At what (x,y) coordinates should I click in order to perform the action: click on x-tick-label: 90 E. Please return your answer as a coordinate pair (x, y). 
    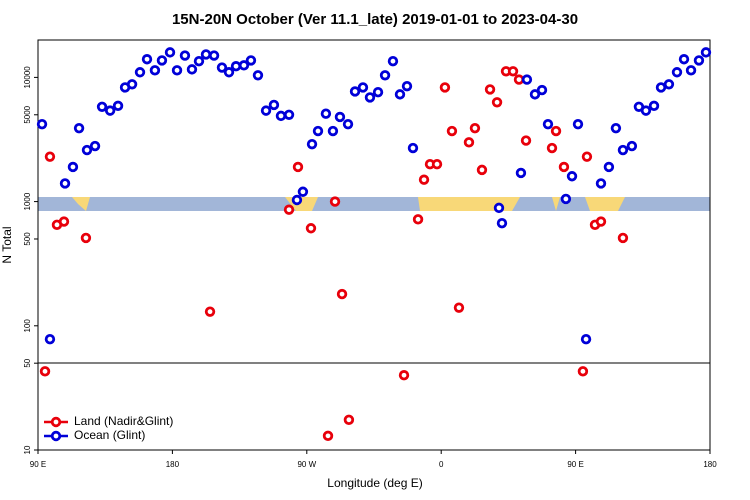
    Looking at the image, I should click on (38, 464).